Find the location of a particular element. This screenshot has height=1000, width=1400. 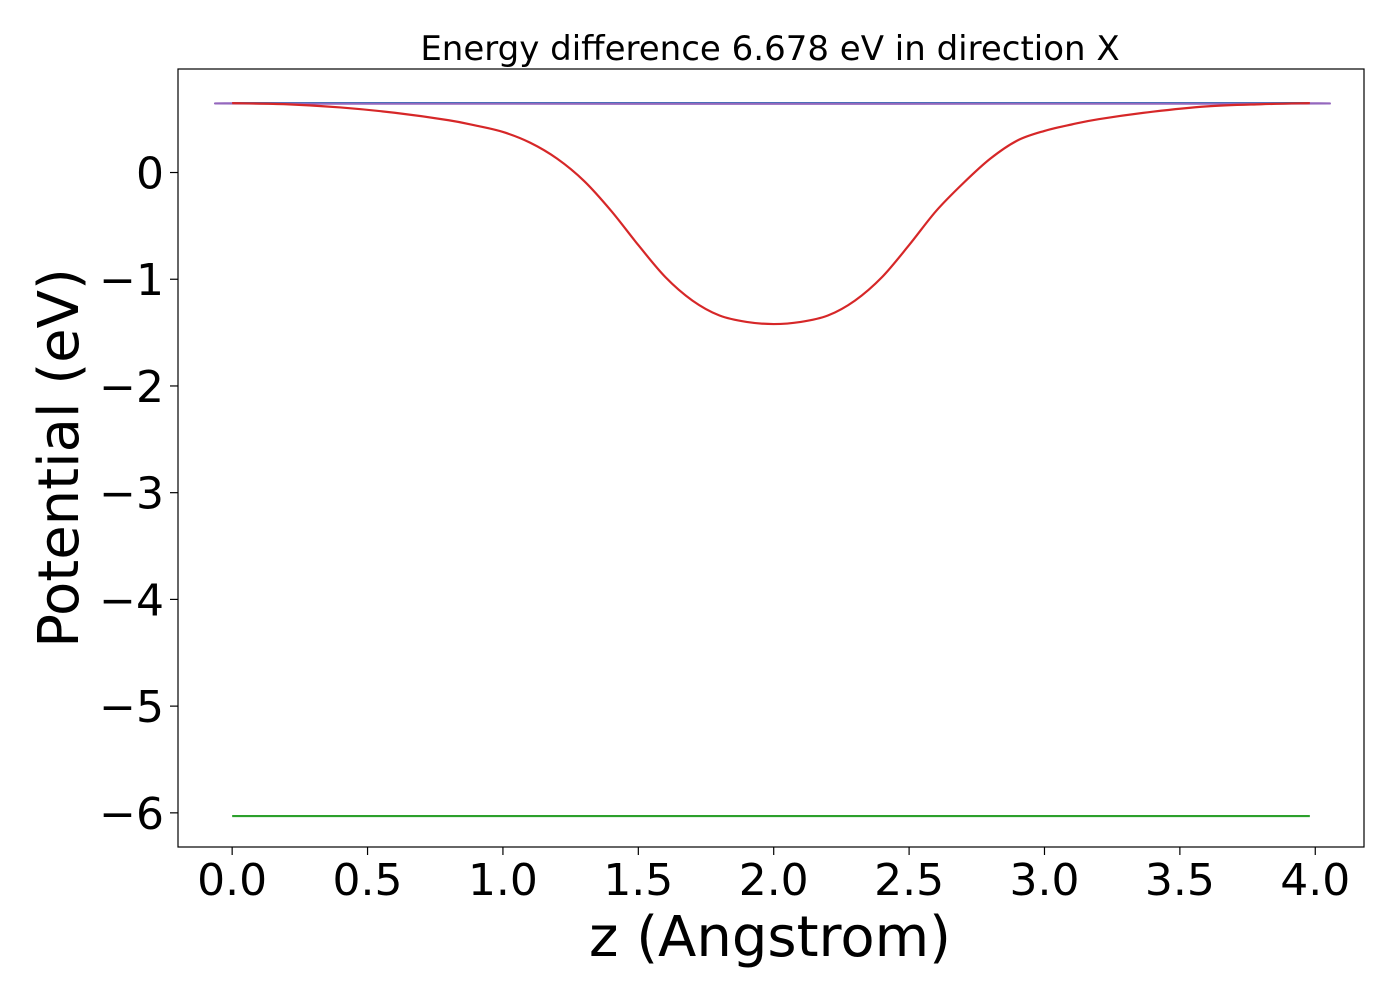

x-axis-label: z (Angstrom) is located at coordinates (770, 937).